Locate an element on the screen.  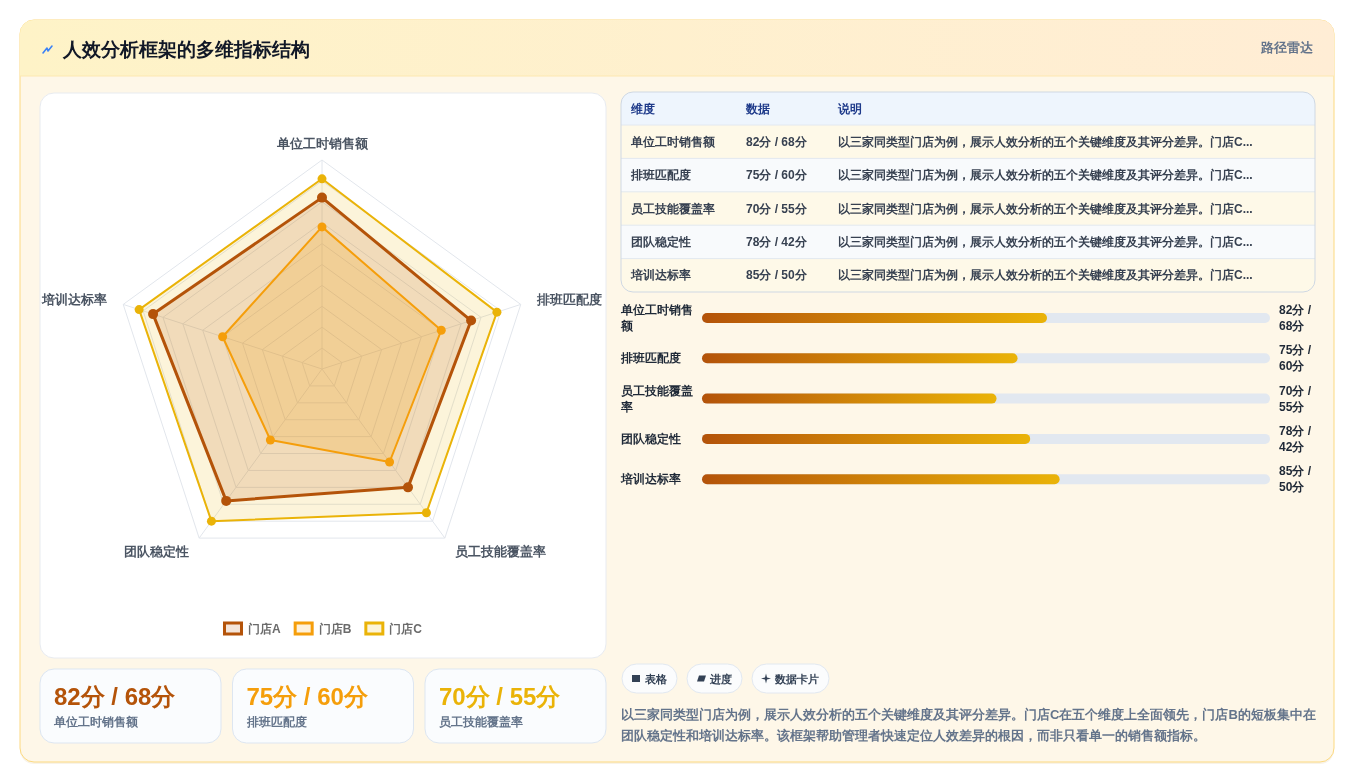
category-label: 数据卡片 is located at coordinates (796, 678).